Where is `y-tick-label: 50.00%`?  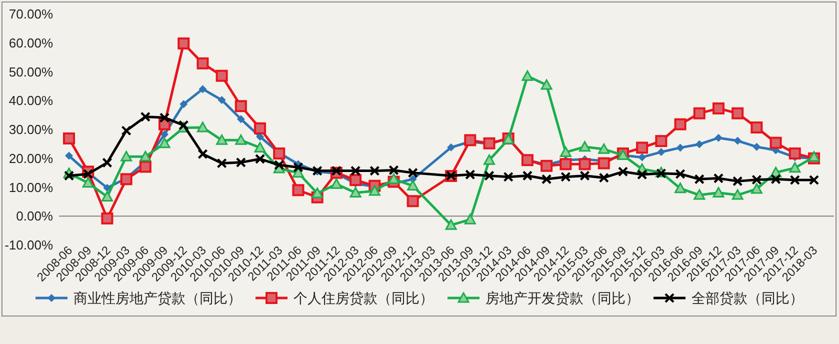
y-tick-label: 50.00% is located at coordinates (31, 72).